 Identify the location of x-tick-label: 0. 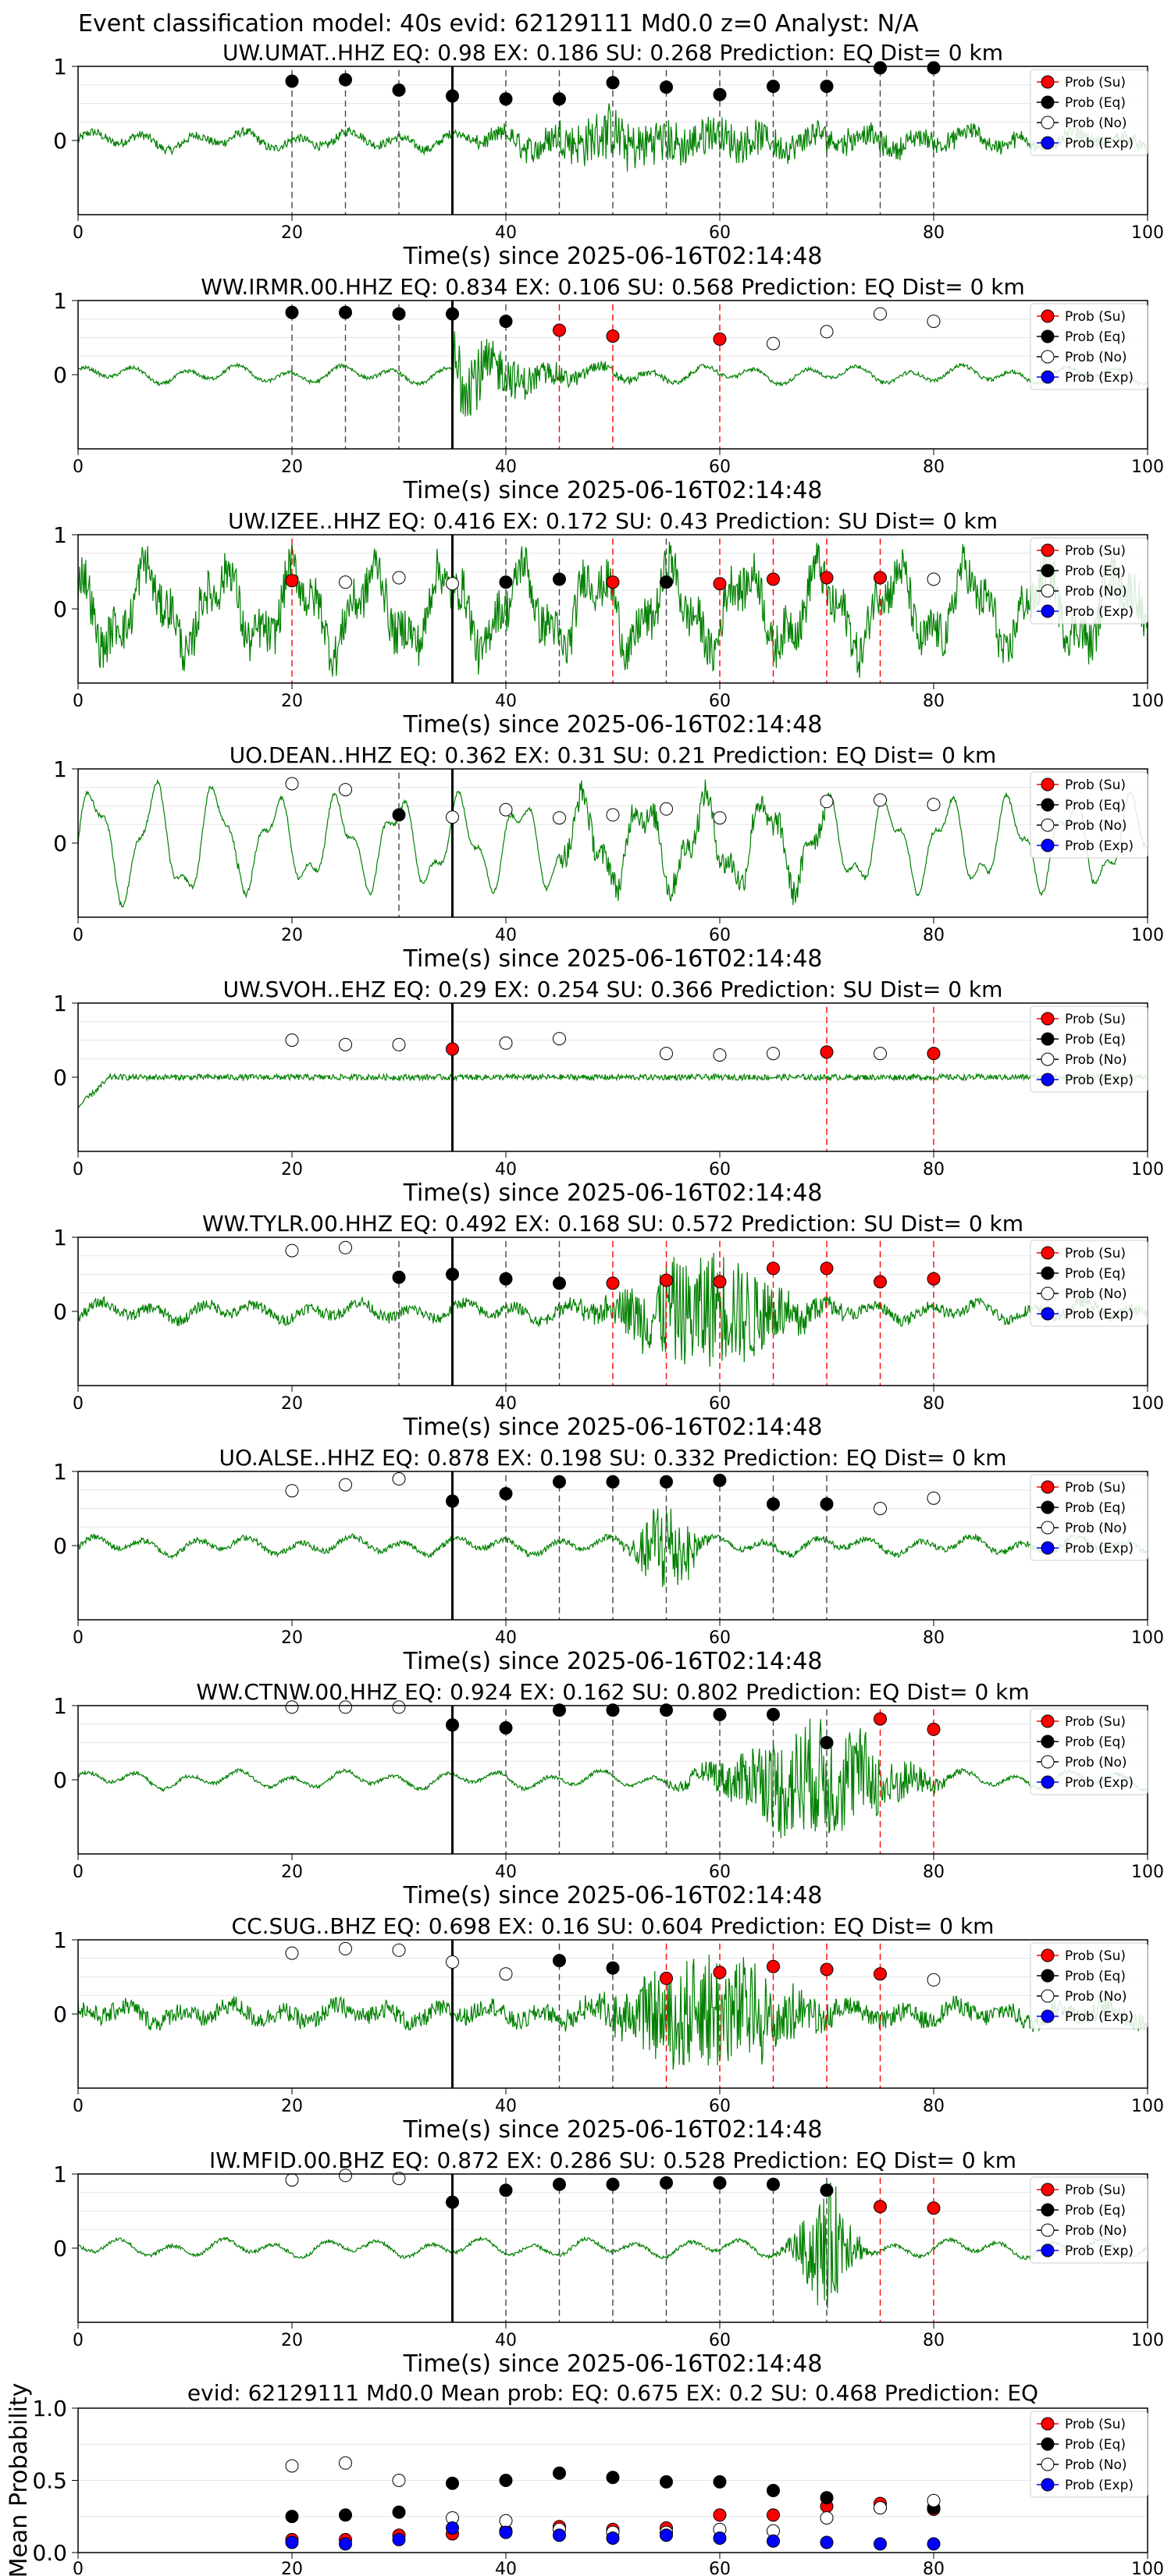
(78, 1638).